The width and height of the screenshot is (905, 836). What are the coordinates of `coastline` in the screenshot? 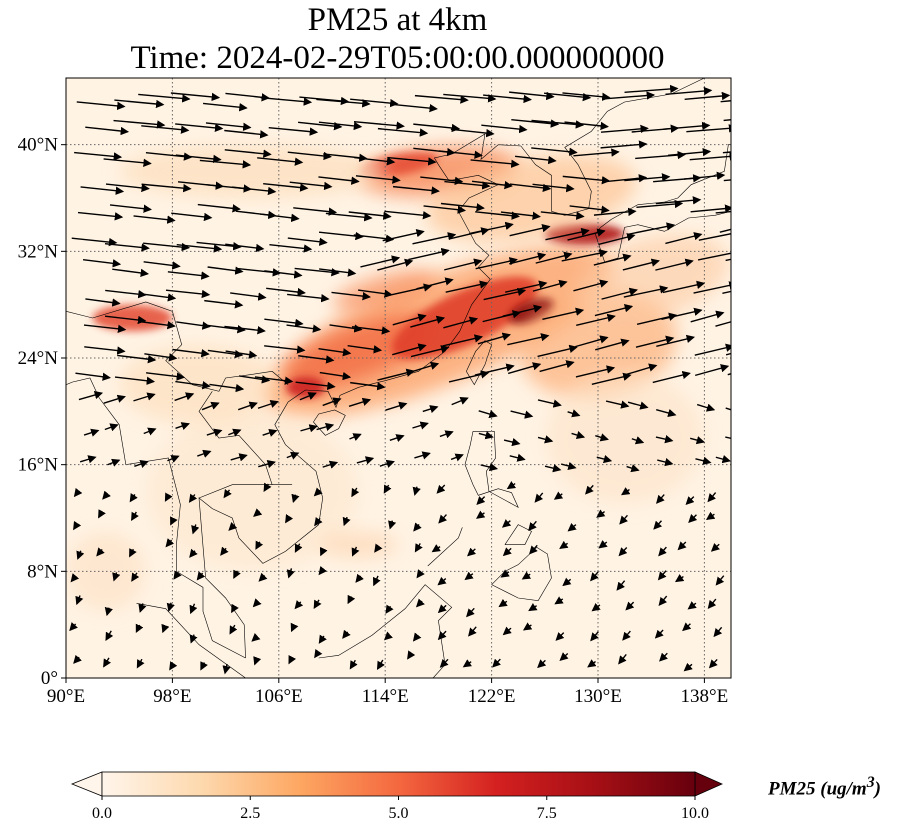 It's located at (329, 422).